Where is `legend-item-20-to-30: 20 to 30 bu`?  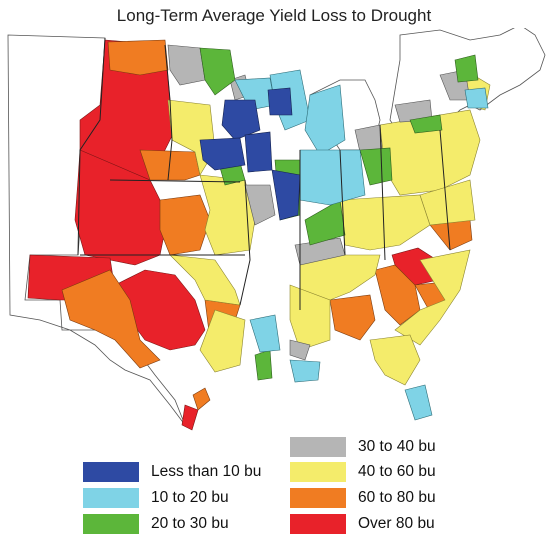 legend-item-20-to-30: 20 to 30 bu is located at coordinates (156, 524).